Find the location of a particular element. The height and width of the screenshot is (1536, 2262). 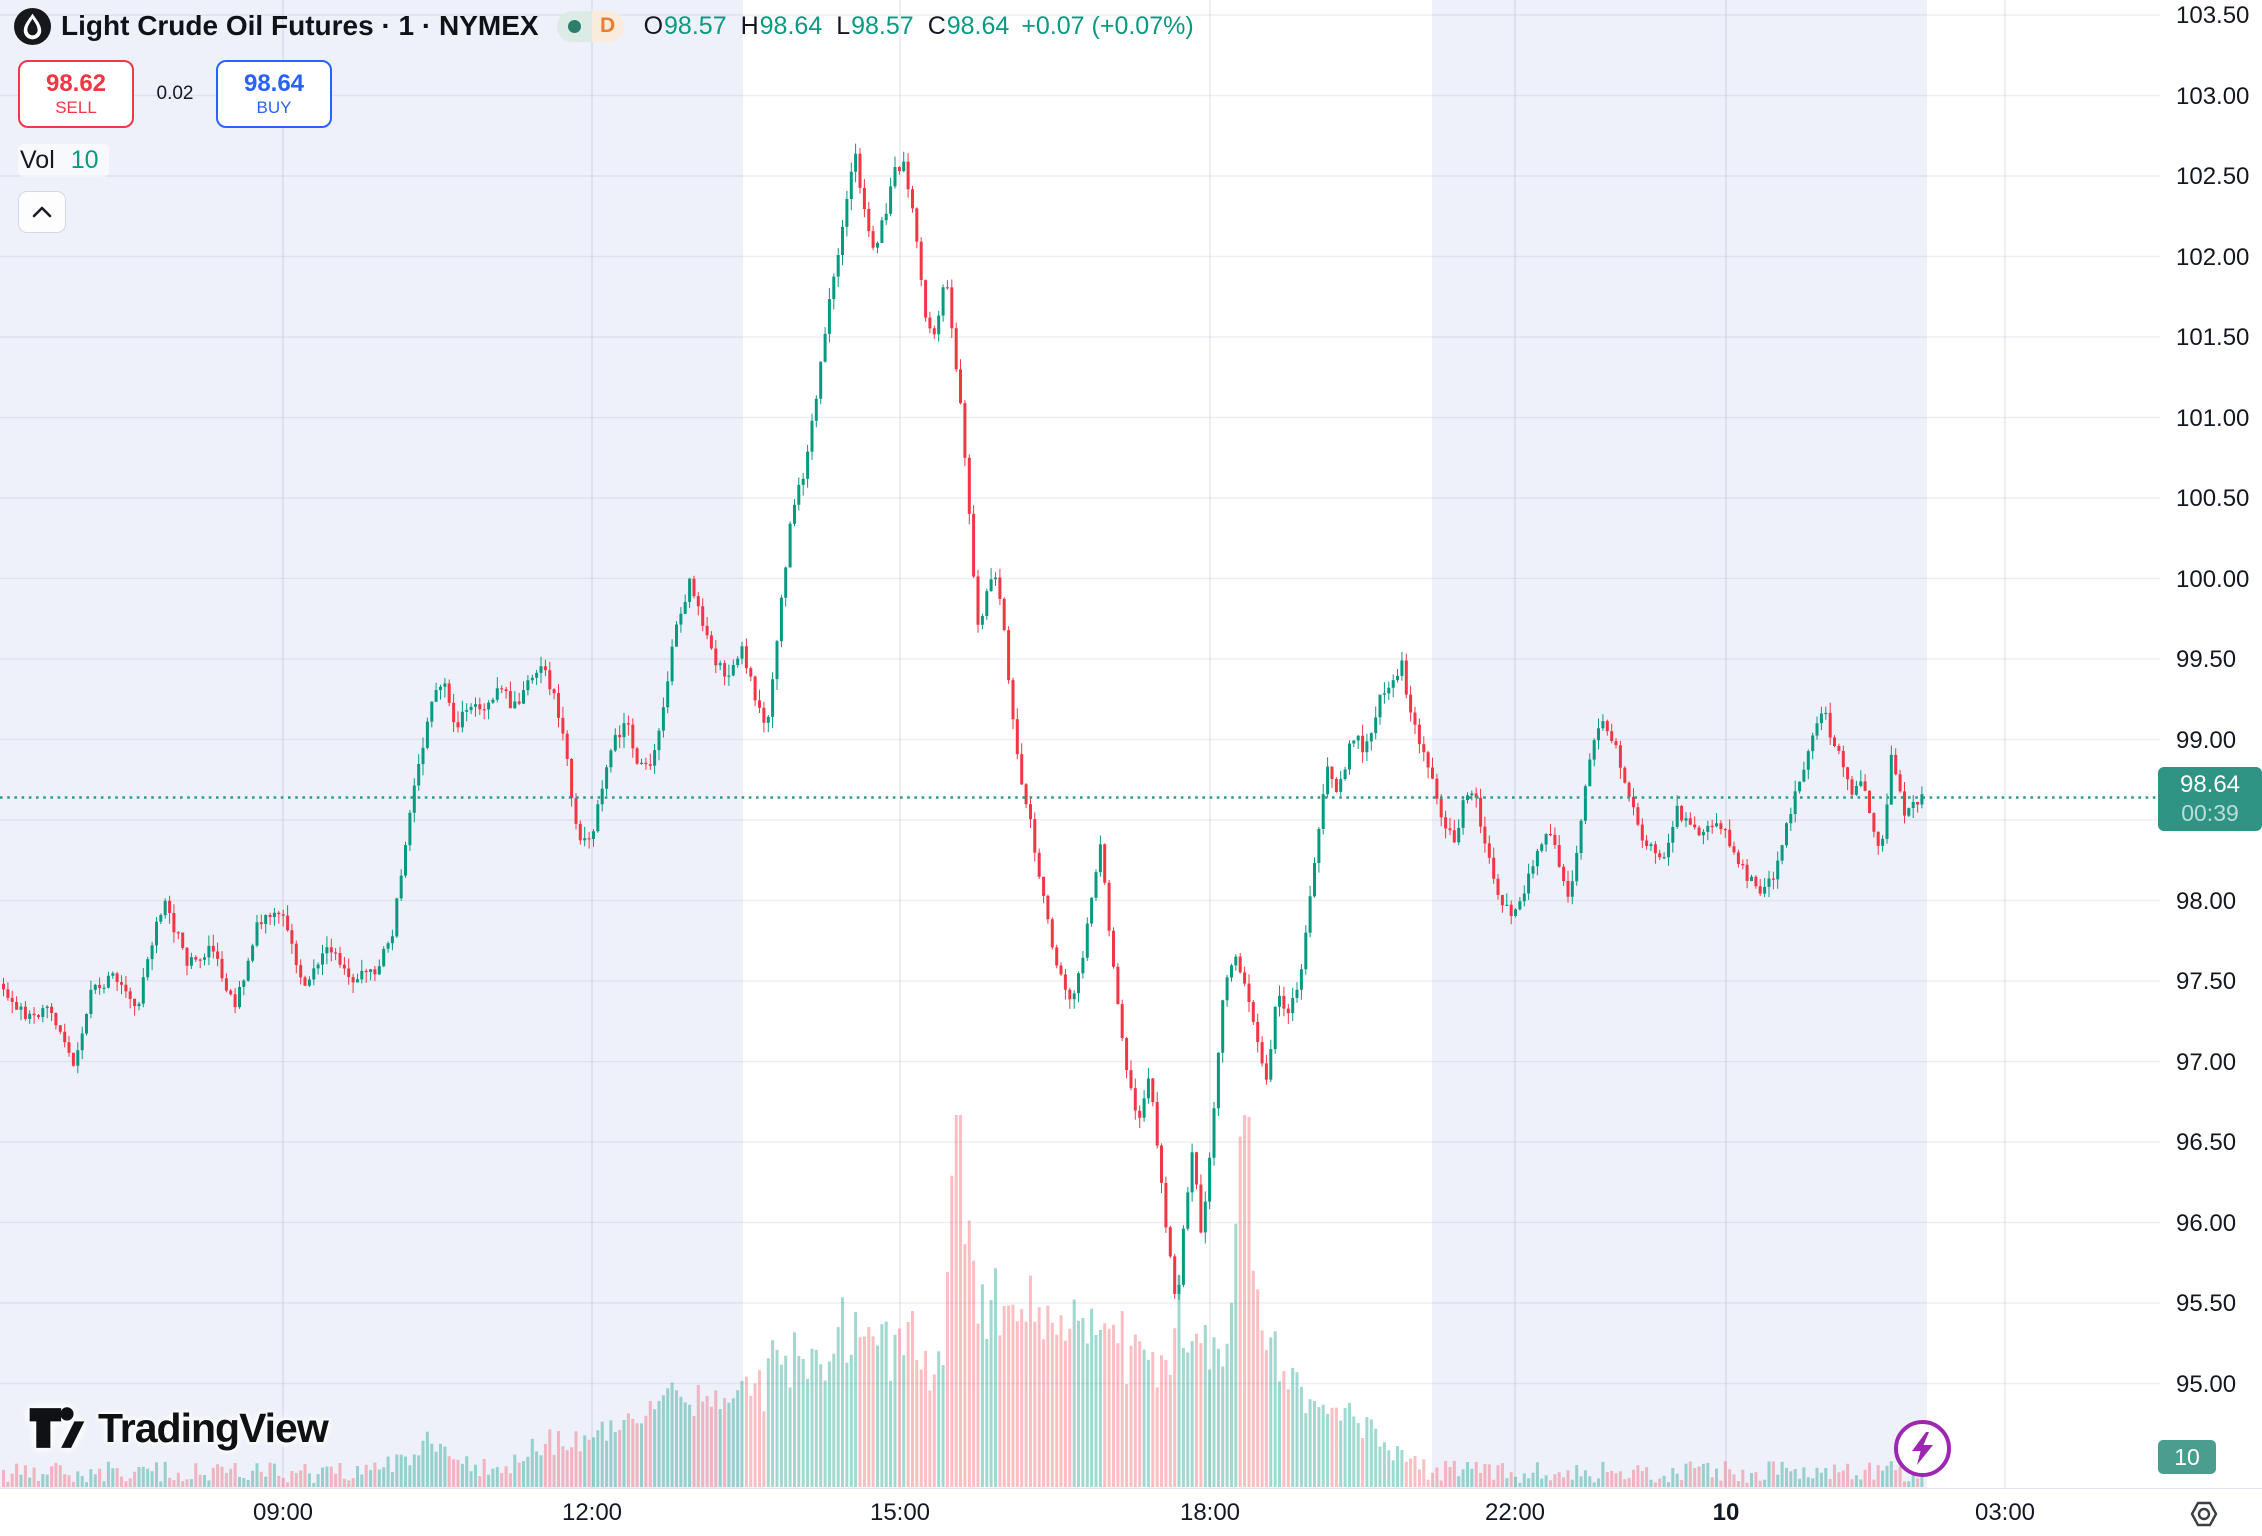

last-price-value: 98.64 is located at coordinates (2210, 785).